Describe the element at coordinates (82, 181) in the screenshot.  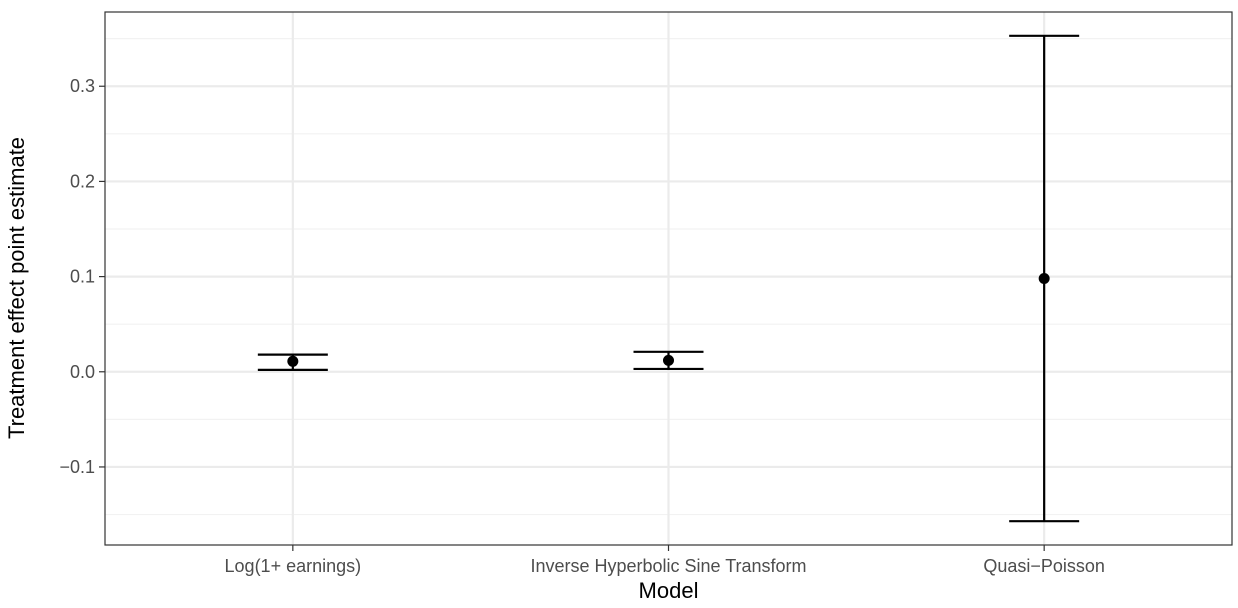
I see `y-tick-label: 0.2` at that location.